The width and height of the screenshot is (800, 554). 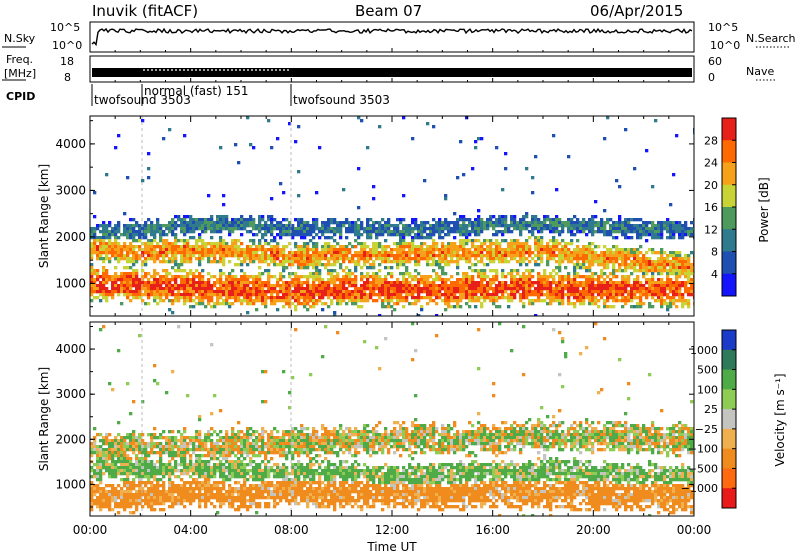 I want to click on station-title: Inuvik (fitACF), so click(x=145, y=11).